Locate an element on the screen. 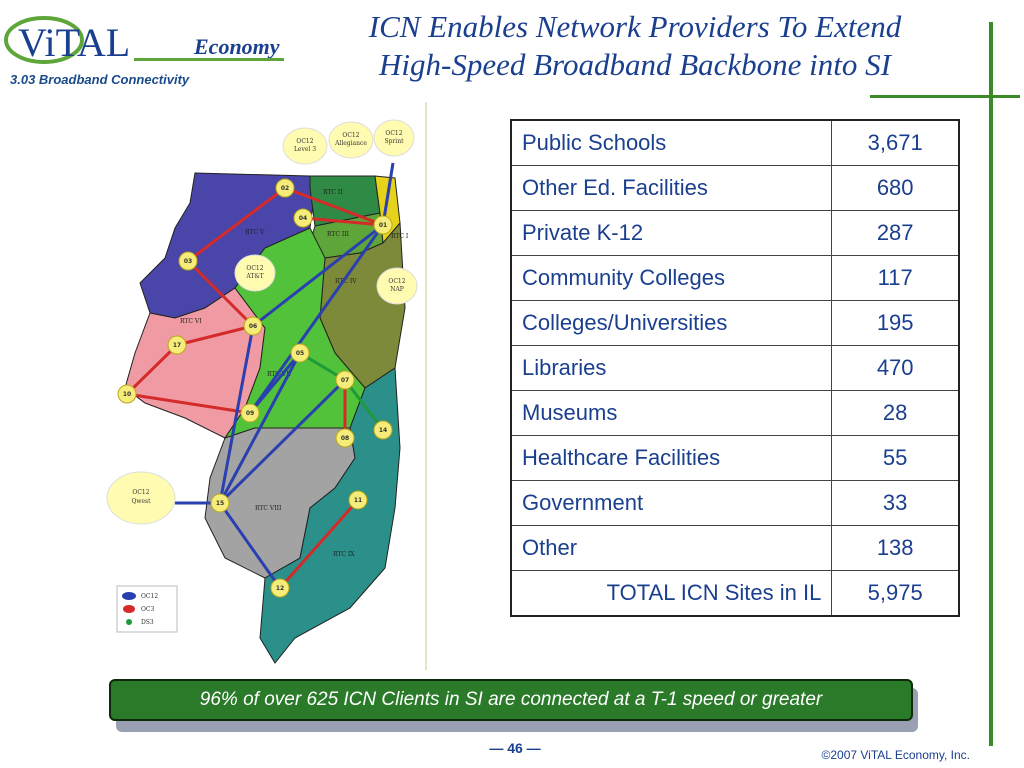  table-total-row: TOTAL ICN Sites in IL 5,975 is located at coordinates (735, 593).